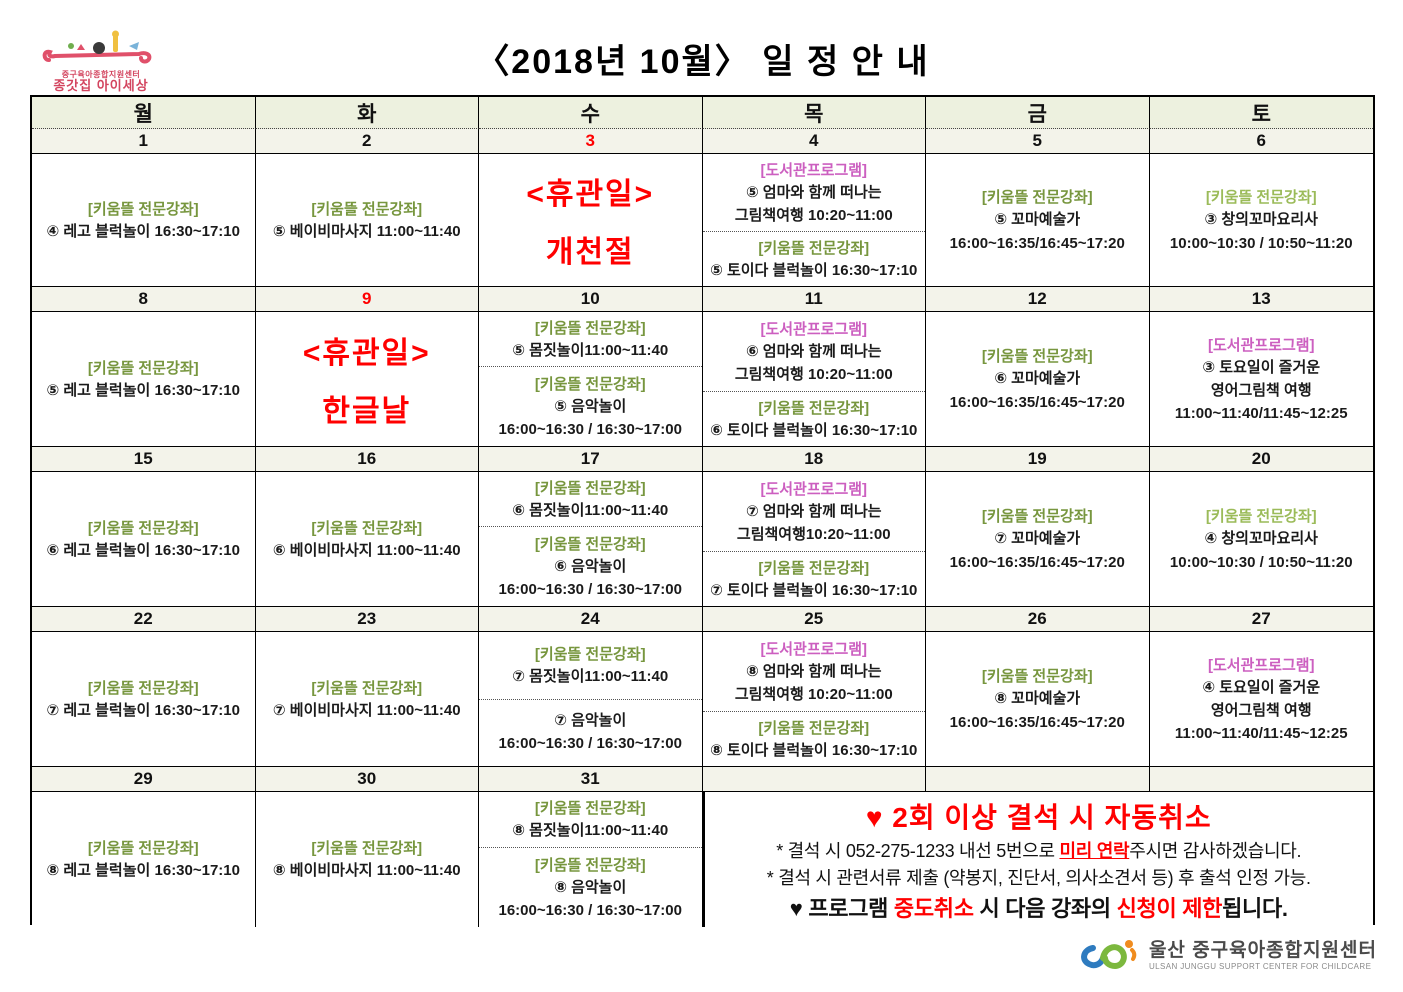  I want to click on notice-highlight: 중도취소, so click(933, 908).